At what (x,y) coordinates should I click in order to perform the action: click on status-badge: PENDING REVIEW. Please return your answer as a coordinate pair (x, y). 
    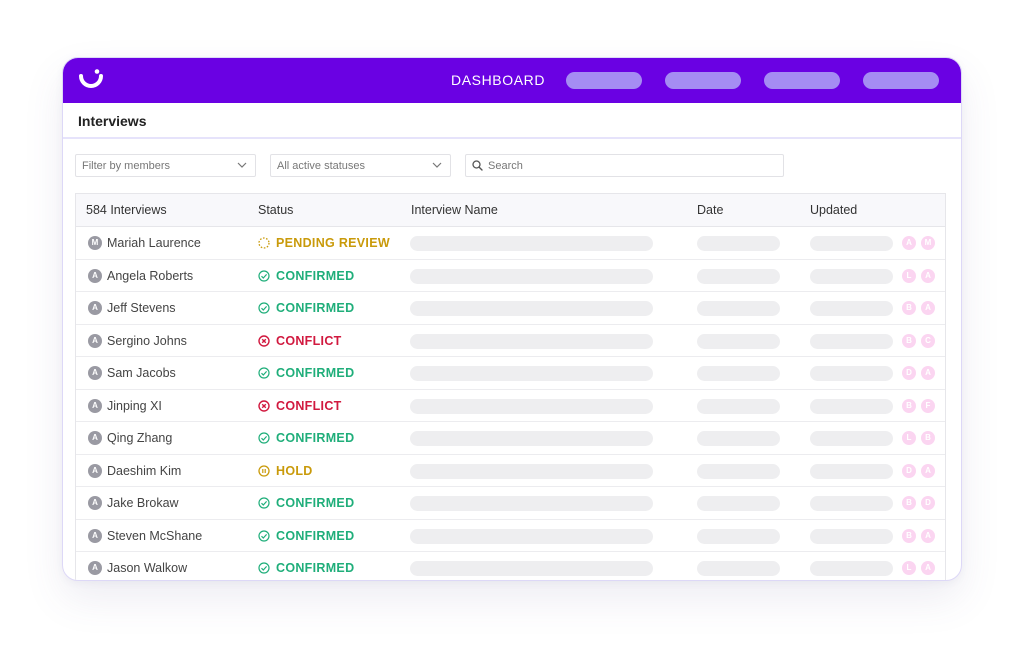
    Looking at the image, I should click on (324, 243).